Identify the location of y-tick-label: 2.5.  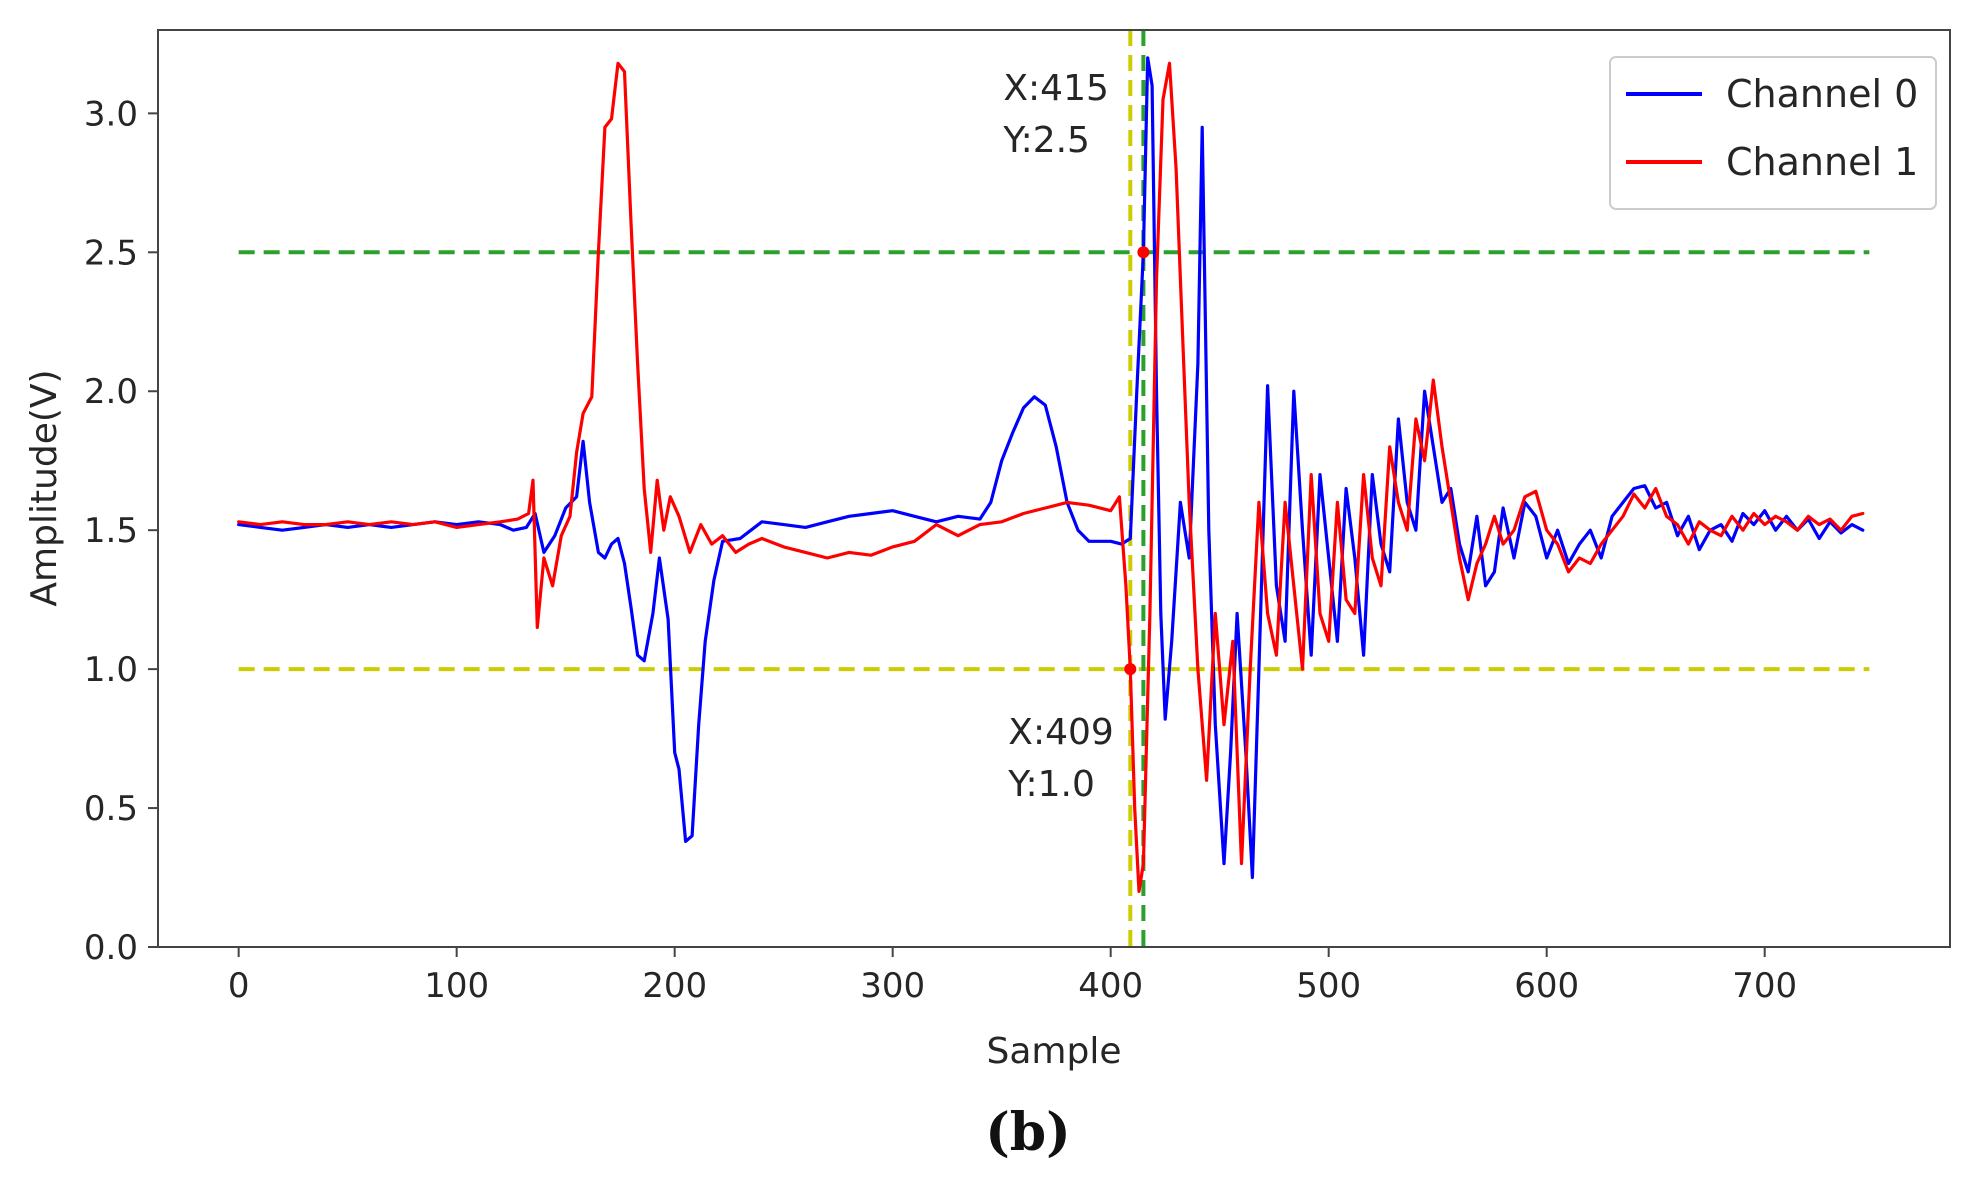
(111, 253).